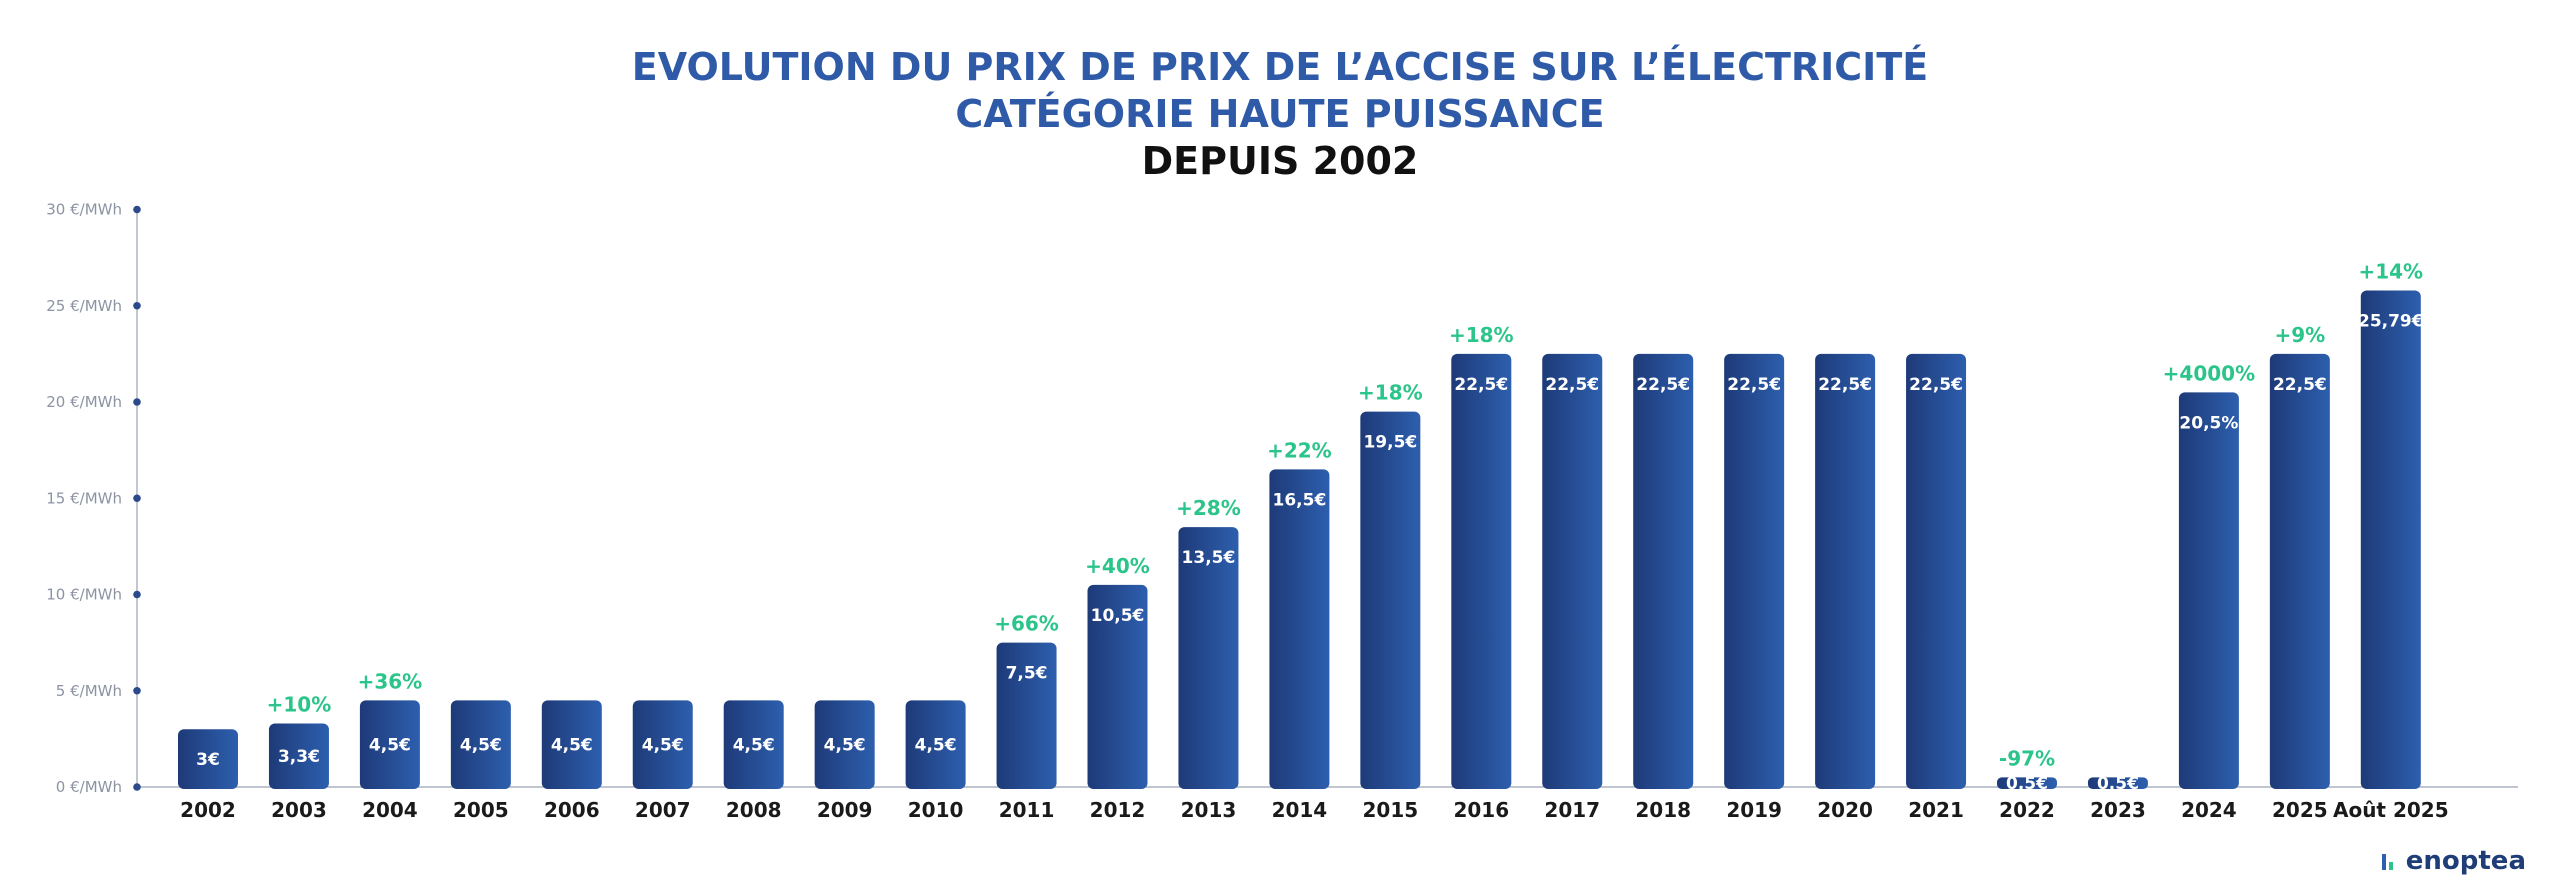 The image size is (2560, 892). I want to click on y-tick-label: 5 €/MWh, so click(89, 691).